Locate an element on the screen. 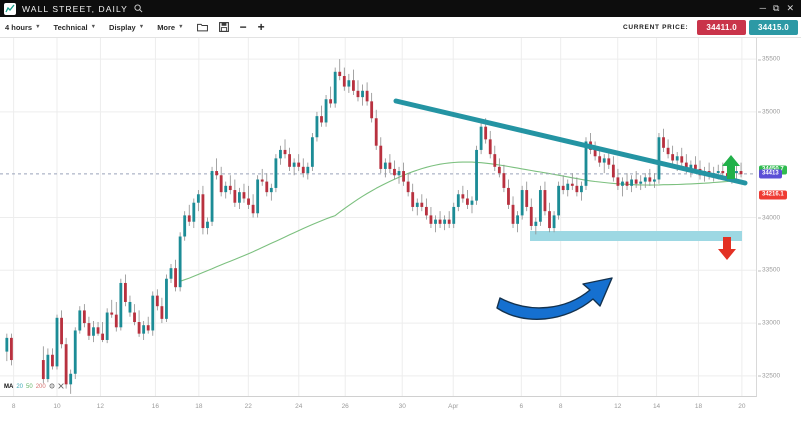  gear-icon is located at coordinates (52, 387).